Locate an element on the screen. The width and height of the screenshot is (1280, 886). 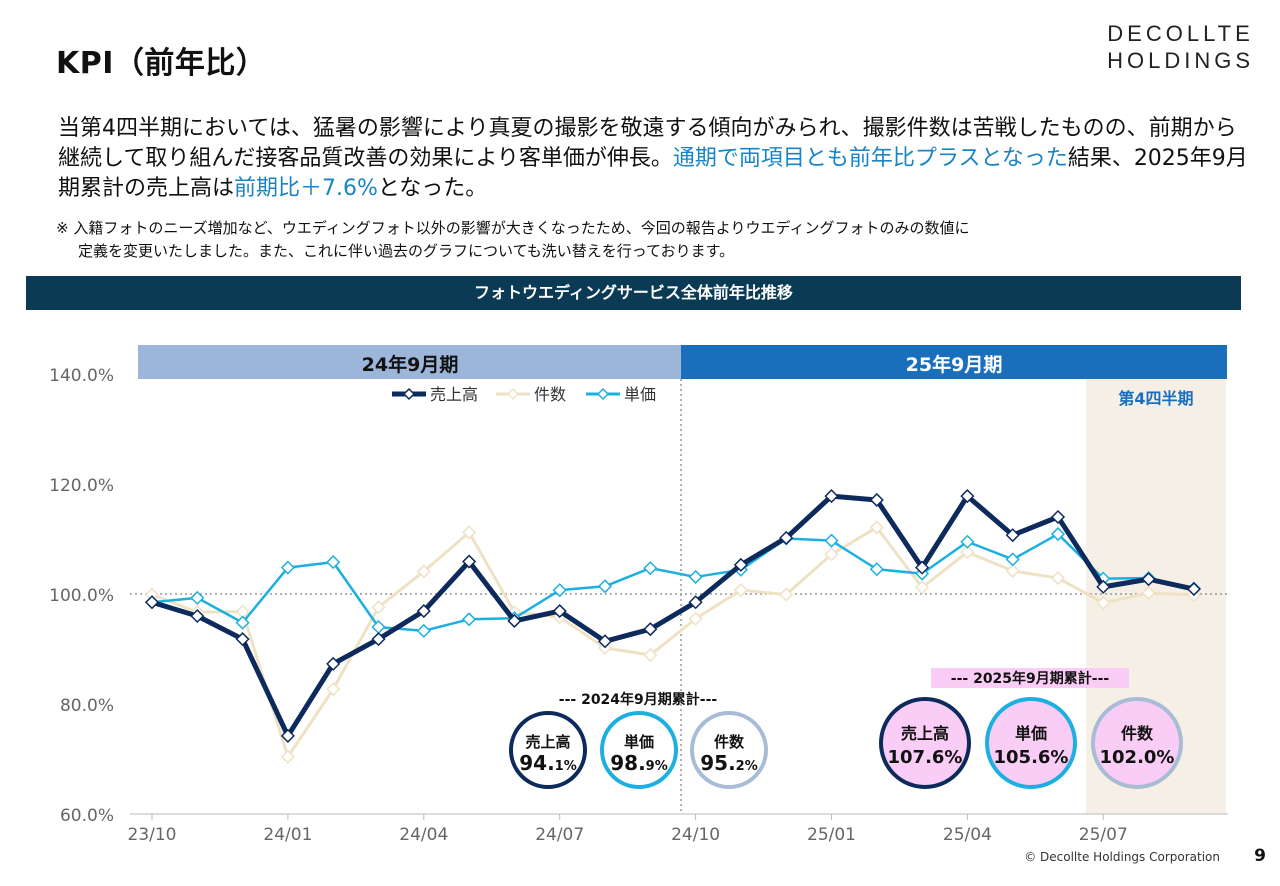
summary-2025-label: 売上高 is located at coordinates (925, 733).